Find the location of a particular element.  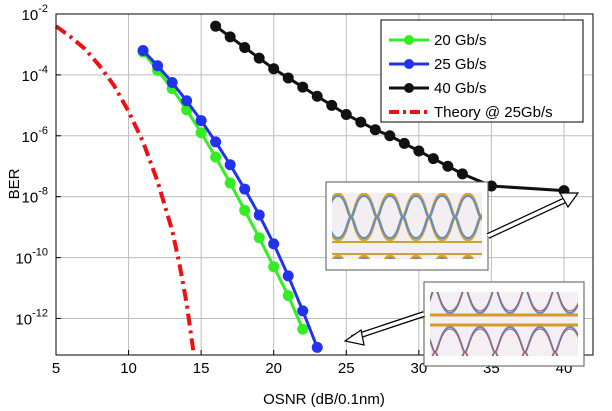

legend-label: Theory @ 25Gb/s is located at coordinates (493, 112).